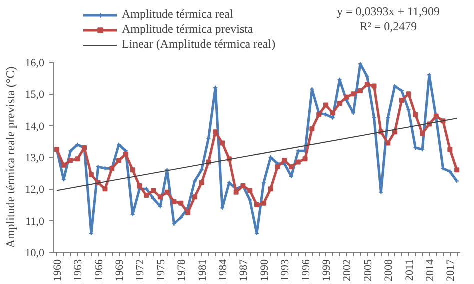 The width and height of the screenshot is (474, 284). Describe the element at coordinates (161, 270) in the screenshot. I see `x-tick-label: 1975` at that location.